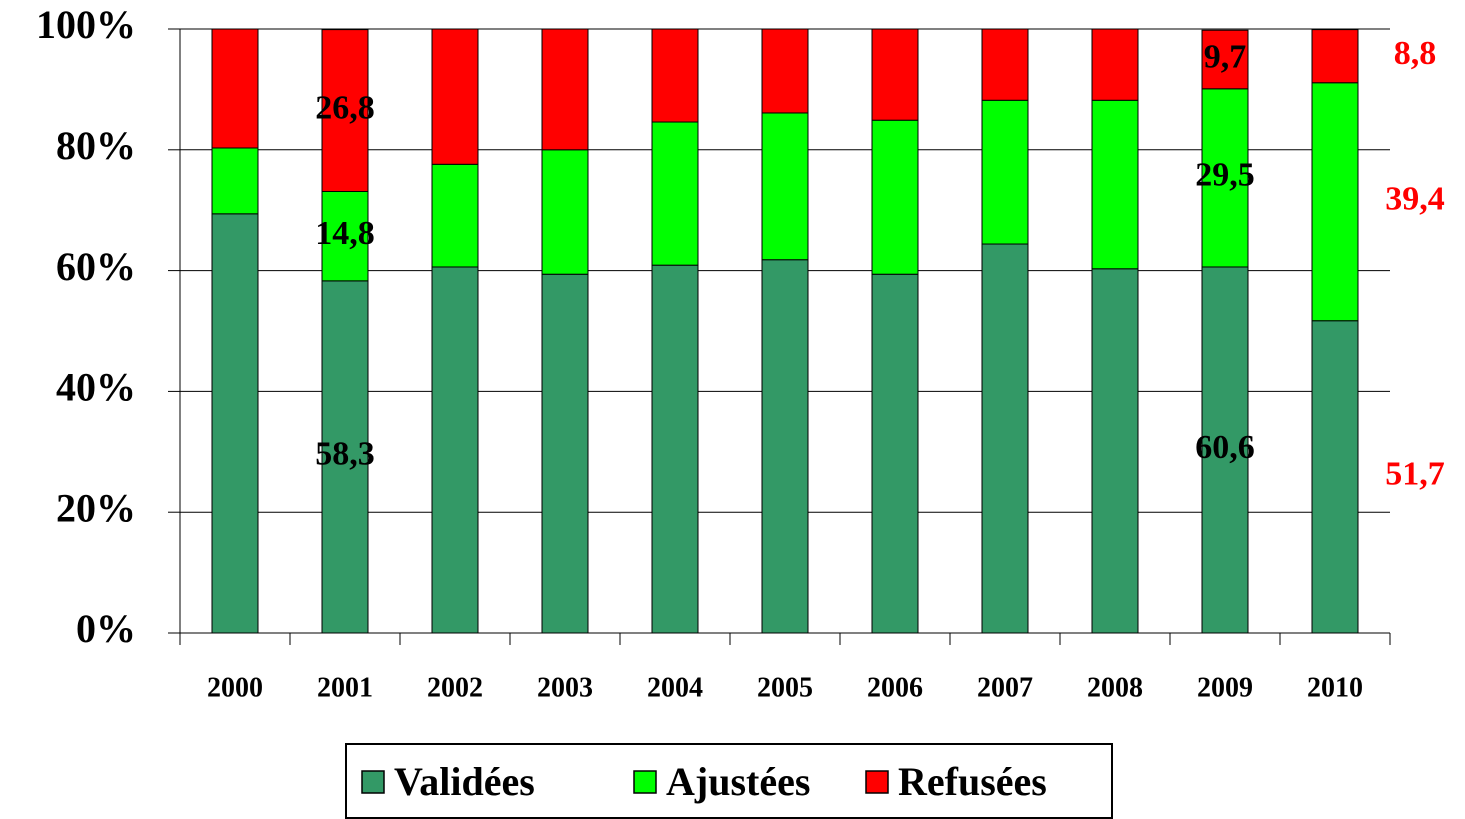 This screenshot has height=819, width=1465. Describe the element at coordinates (1335, 687) in the screenshot. I see `x-tick-label: 2010` at that location.